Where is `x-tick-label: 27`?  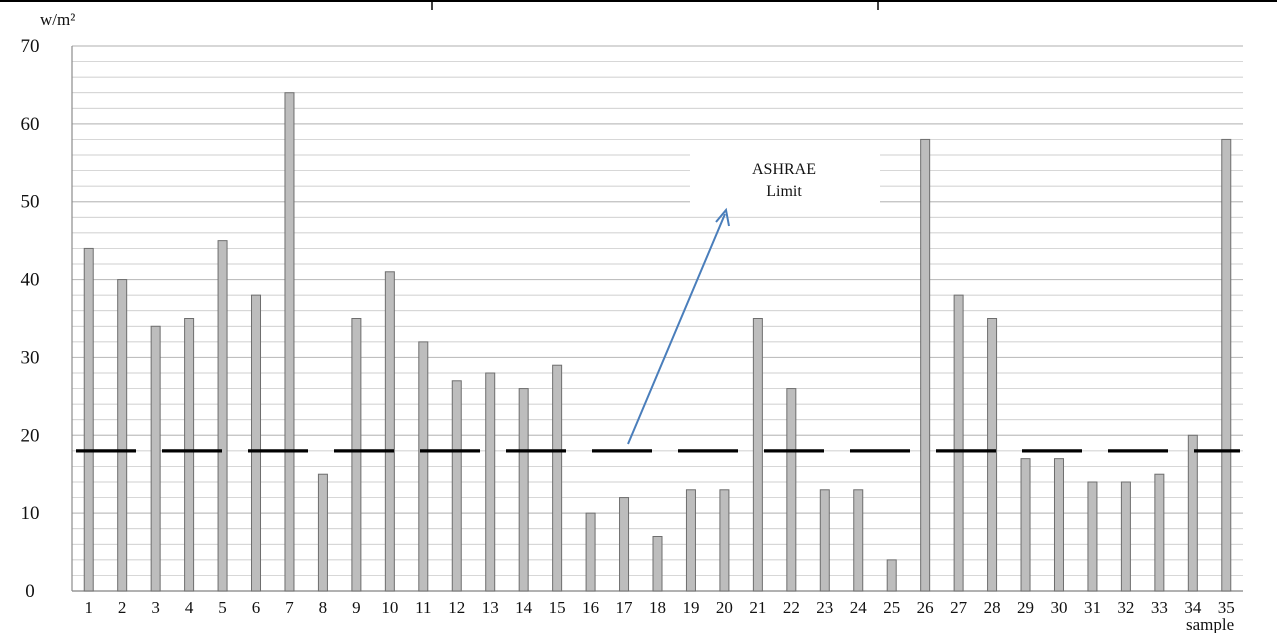 x-tick-label: 27 is located at coordinates (959, 607).